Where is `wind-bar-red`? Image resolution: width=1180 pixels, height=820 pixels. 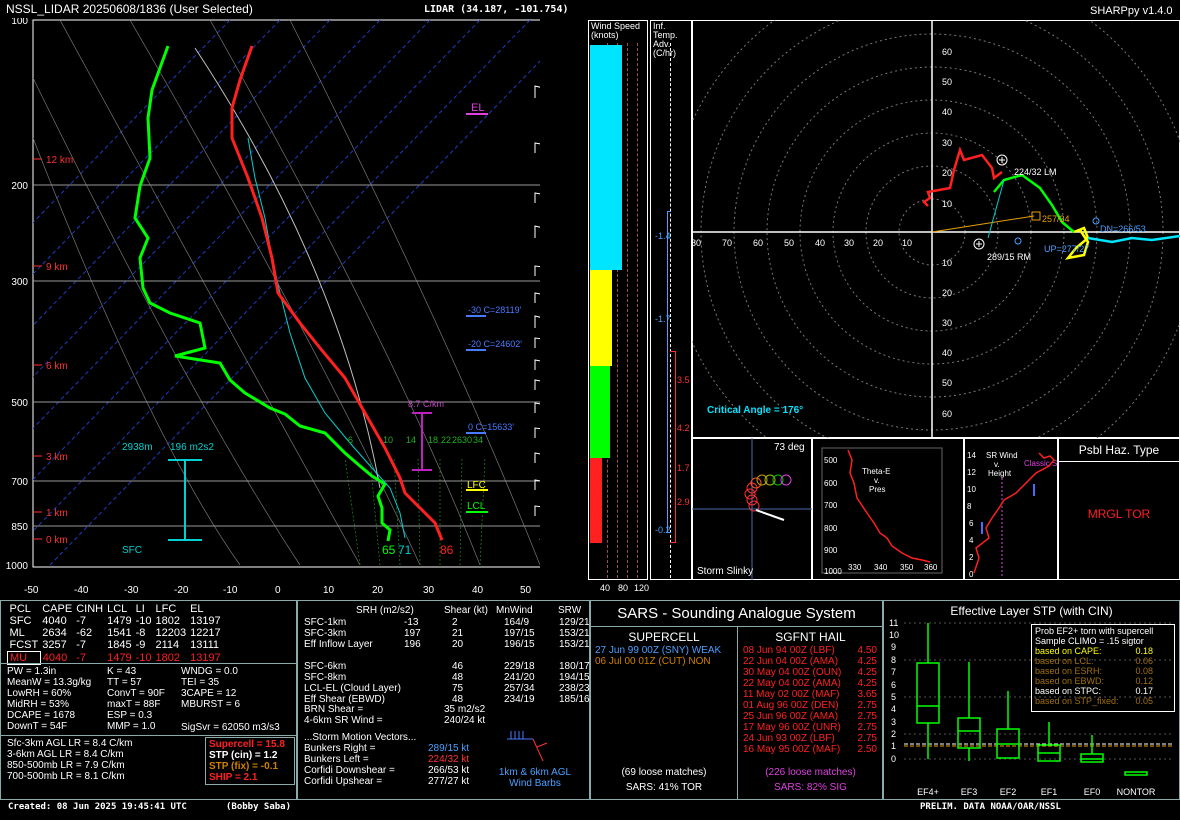 wind-bar-red is located at coordinates (596, 500).